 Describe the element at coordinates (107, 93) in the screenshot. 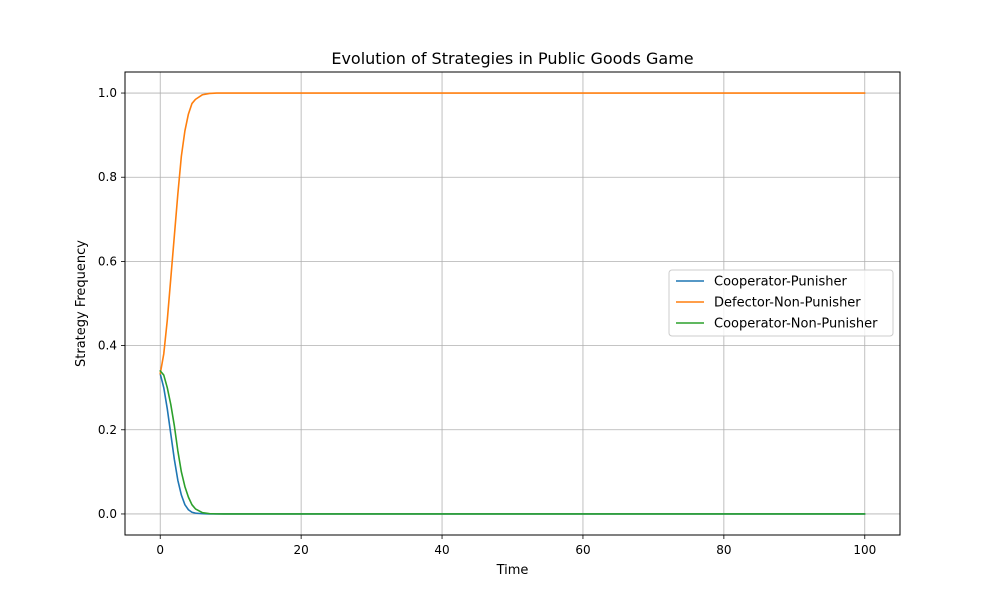

I see `y-tick-label: 1.0` at that location.